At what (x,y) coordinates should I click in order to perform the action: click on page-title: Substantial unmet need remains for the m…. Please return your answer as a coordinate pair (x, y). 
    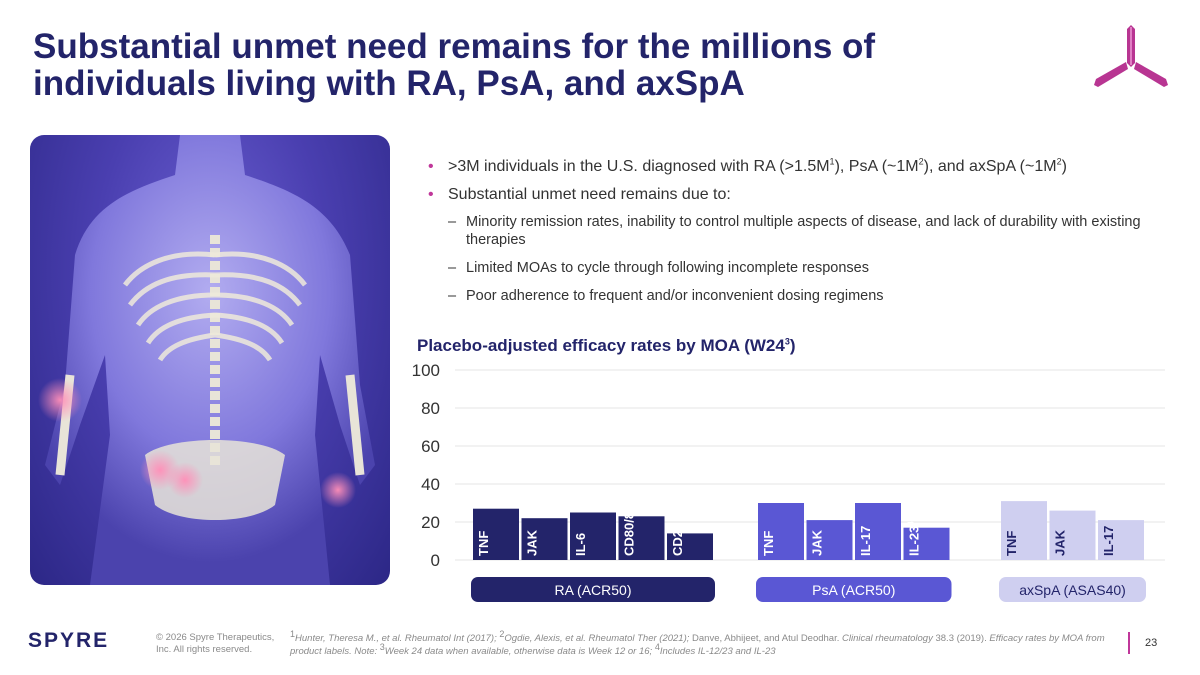
    Looking at the image, I should click on (454, 65).